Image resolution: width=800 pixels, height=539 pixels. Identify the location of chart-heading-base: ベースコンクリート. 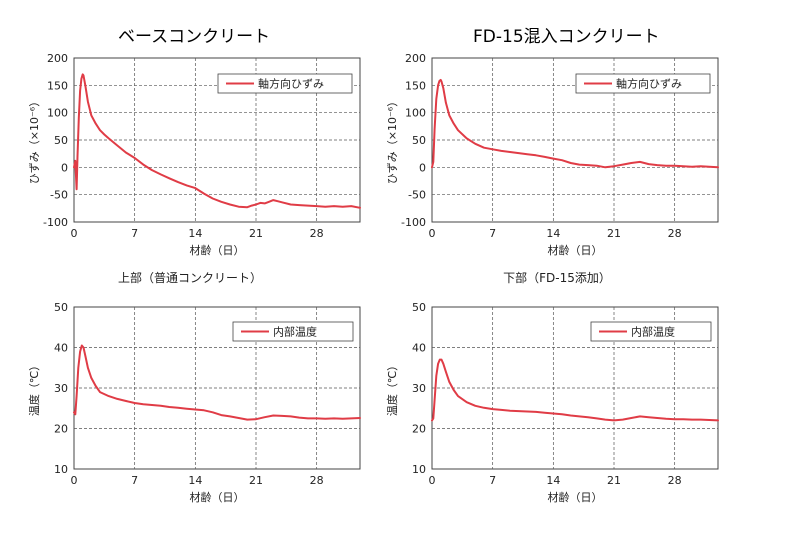
(194, 37).